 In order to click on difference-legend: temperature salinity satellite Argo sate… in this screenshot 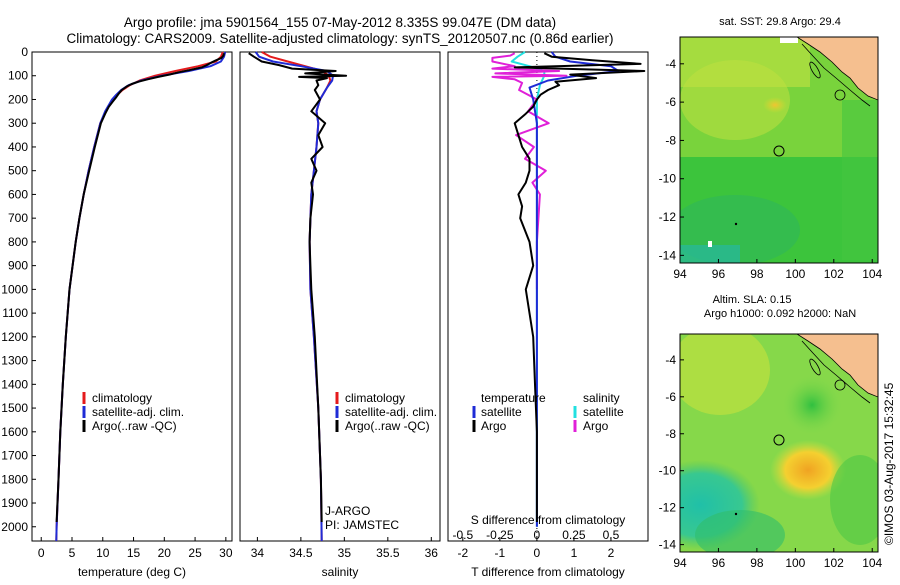, I will do `click(548, 412)`.